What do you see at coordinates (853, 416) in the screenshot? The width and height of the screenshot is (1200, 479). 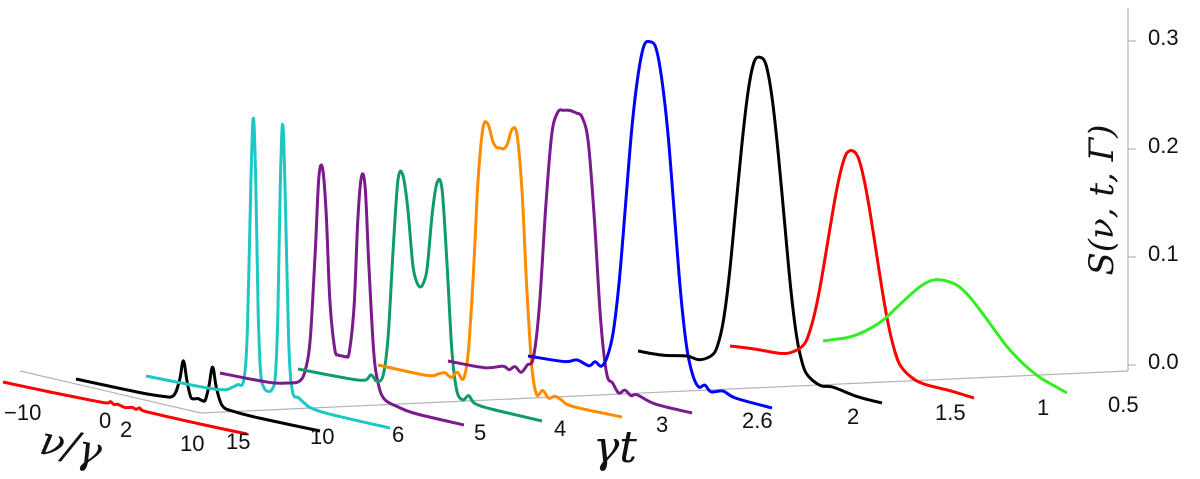 I see `t-tick-label: 2` at bounding box center [853, 416].